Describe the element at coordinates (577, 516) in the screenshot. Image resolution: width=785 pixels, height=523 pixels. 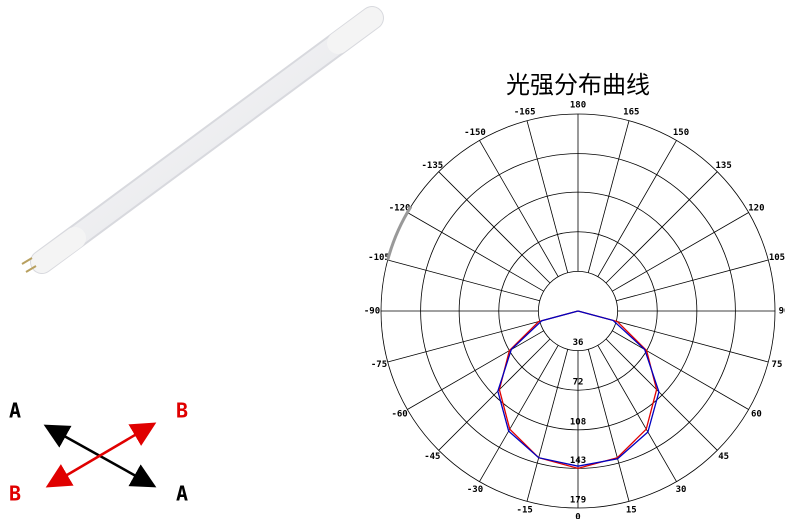
I see `angle-label: 0` at that location.